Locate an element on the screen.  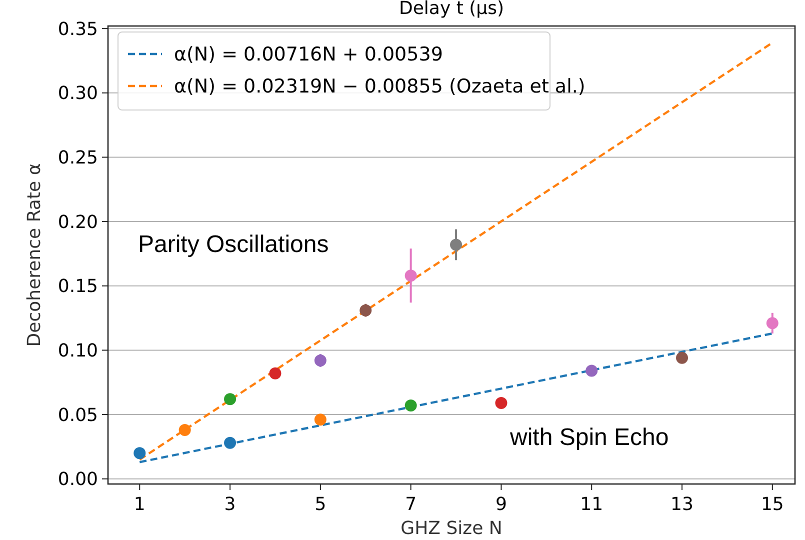
x-tick-label: 7 is located at coordinates (411, 504).